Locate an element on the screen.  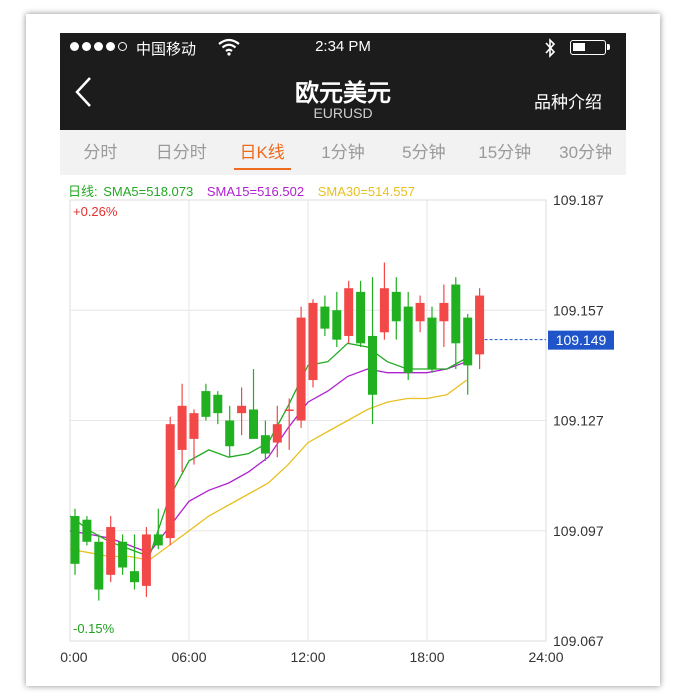
sma30-value: SMA30=514.557 is located at coordinates (366, 191).